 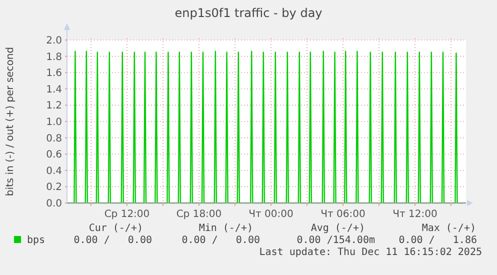 I want to click on text: Min (-/+), so click(x=225, y=228).